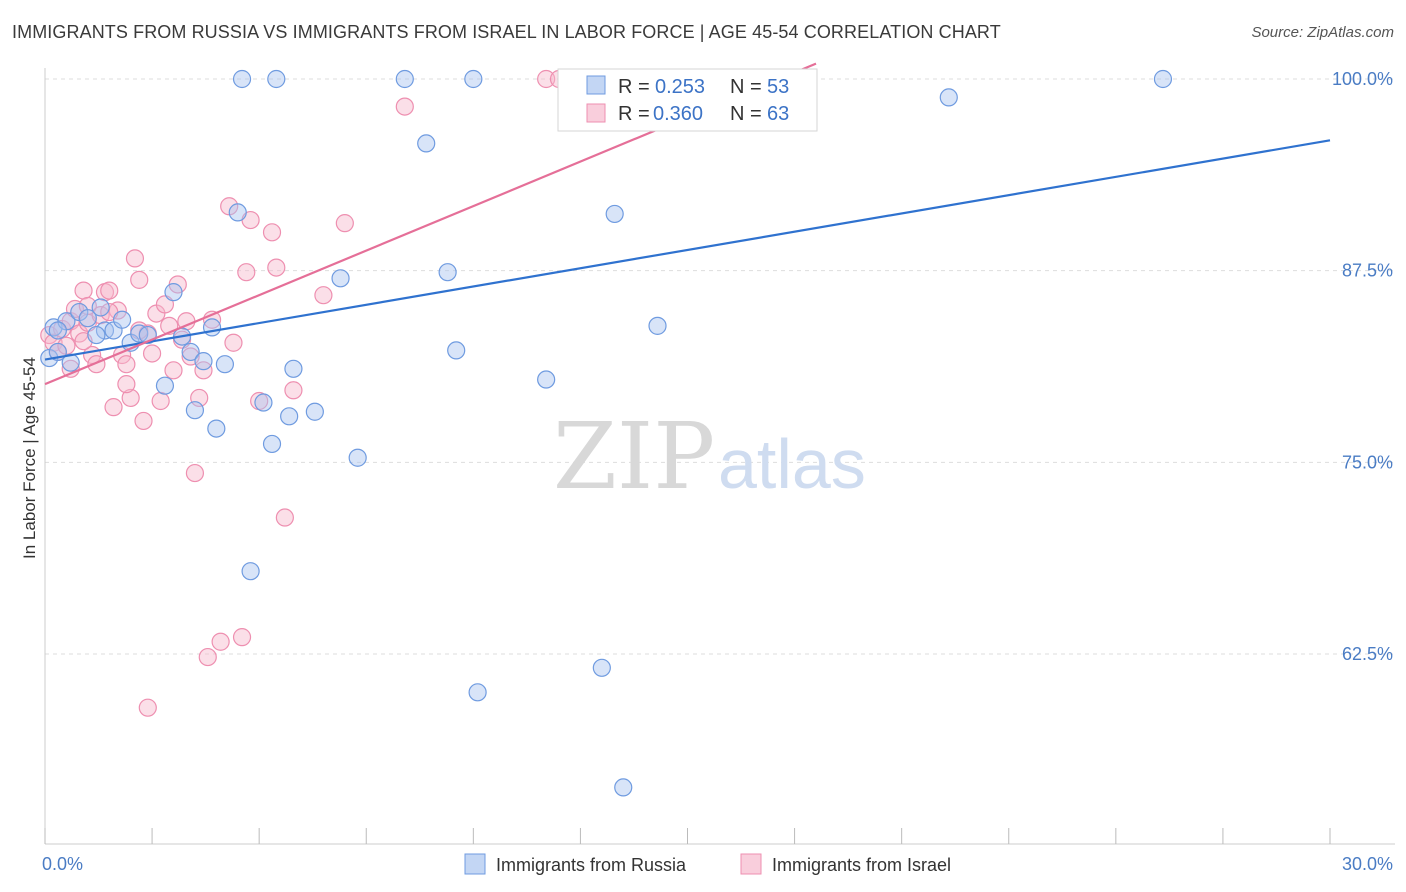 The height and width of the screenshot is (892, 1406). Describe the element at coordinates (778, 87) in the screenshot. I see `legend-russia-n-value: 53` at that location.